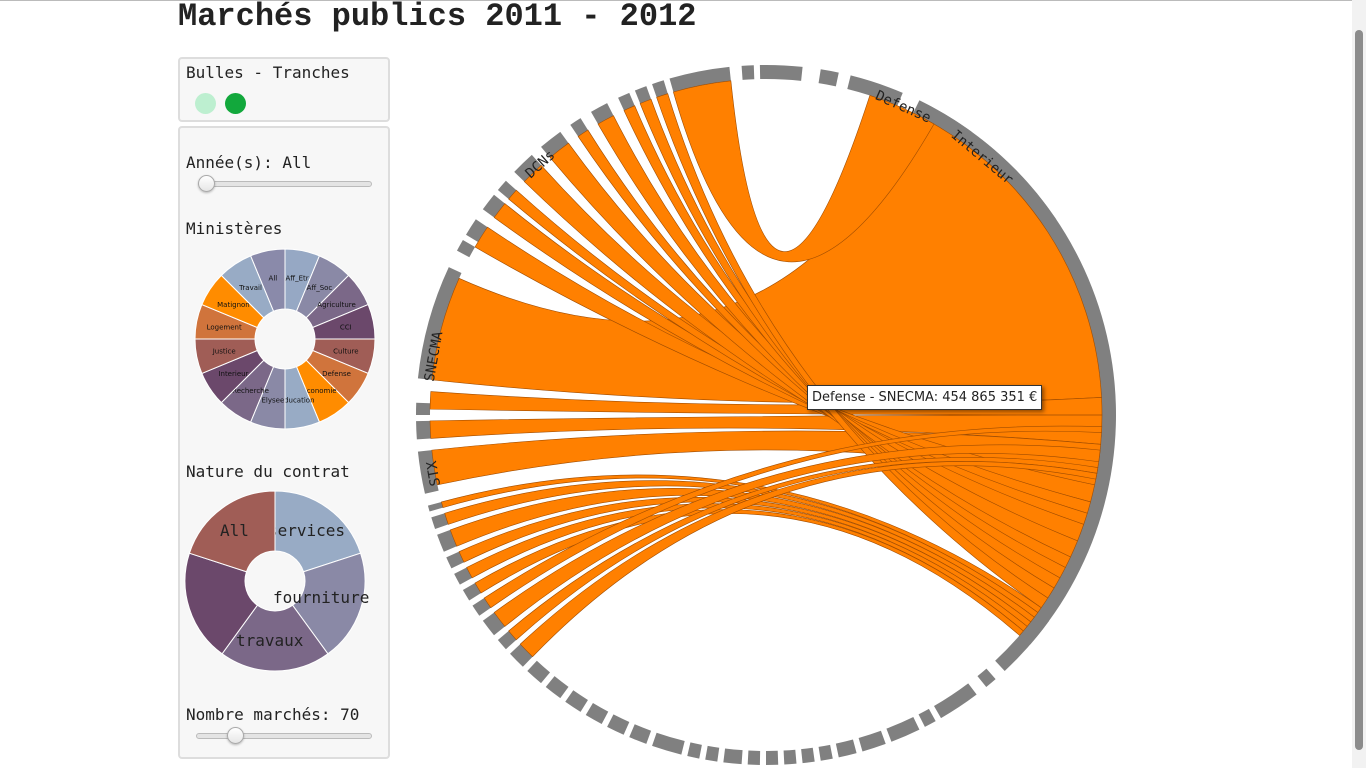 The image size is (1366, 768). I want to click on annee-slider-handle, so click(206, 183).